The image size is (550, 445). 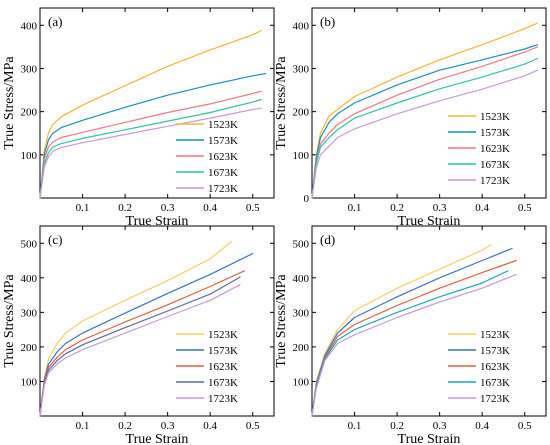 What do you see at coordinates (55, 239) in the screenshot?
I see `panel-label: (c)` at bounding box center [55, 239].